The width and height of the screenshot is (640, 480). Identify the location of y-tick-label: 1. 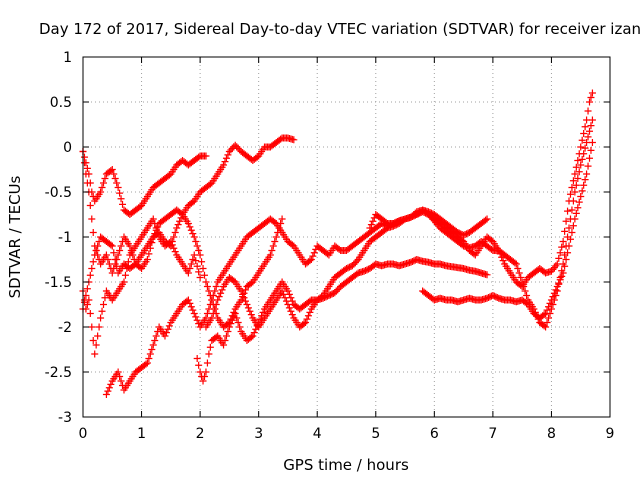
(67, 58).